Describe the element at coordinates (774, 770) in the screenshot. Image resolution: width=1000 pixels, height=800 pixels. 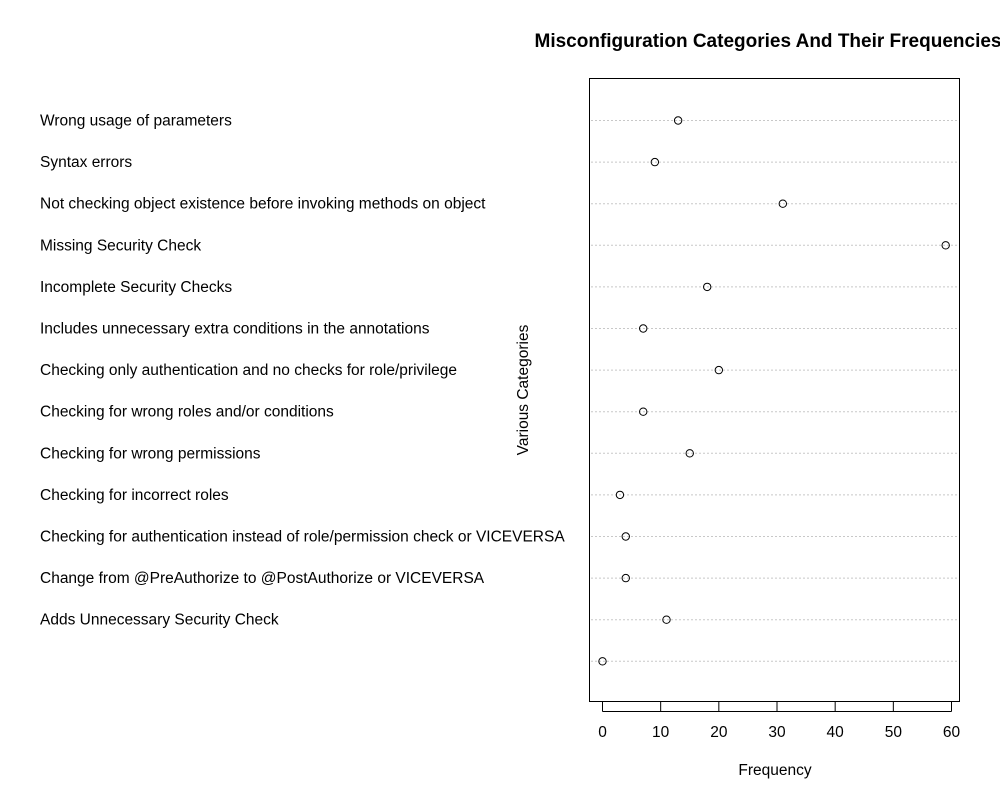
I see `x-axis-title: Frequency` at that location.